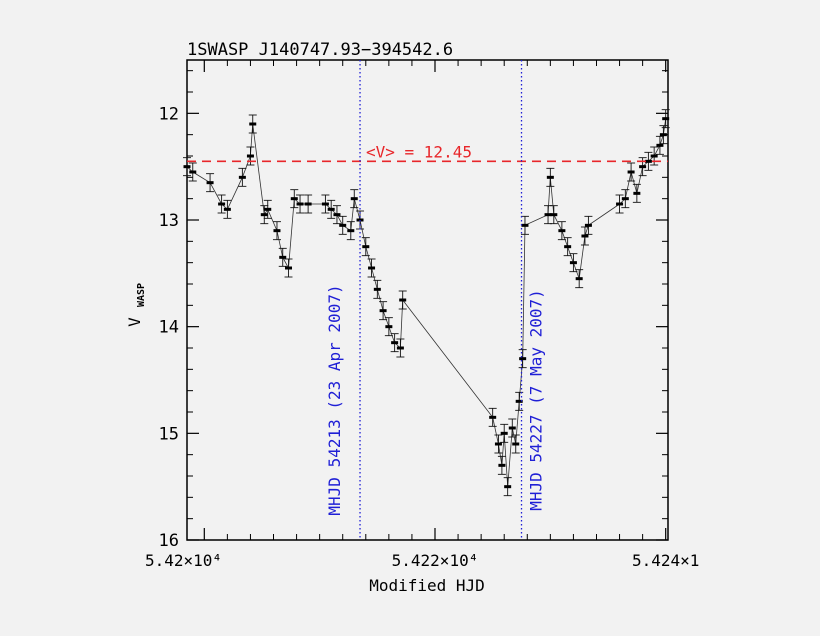  Describe the element at coordinates (169, 114) in the screenshot. I see `y-tick-label: 12` at that location.